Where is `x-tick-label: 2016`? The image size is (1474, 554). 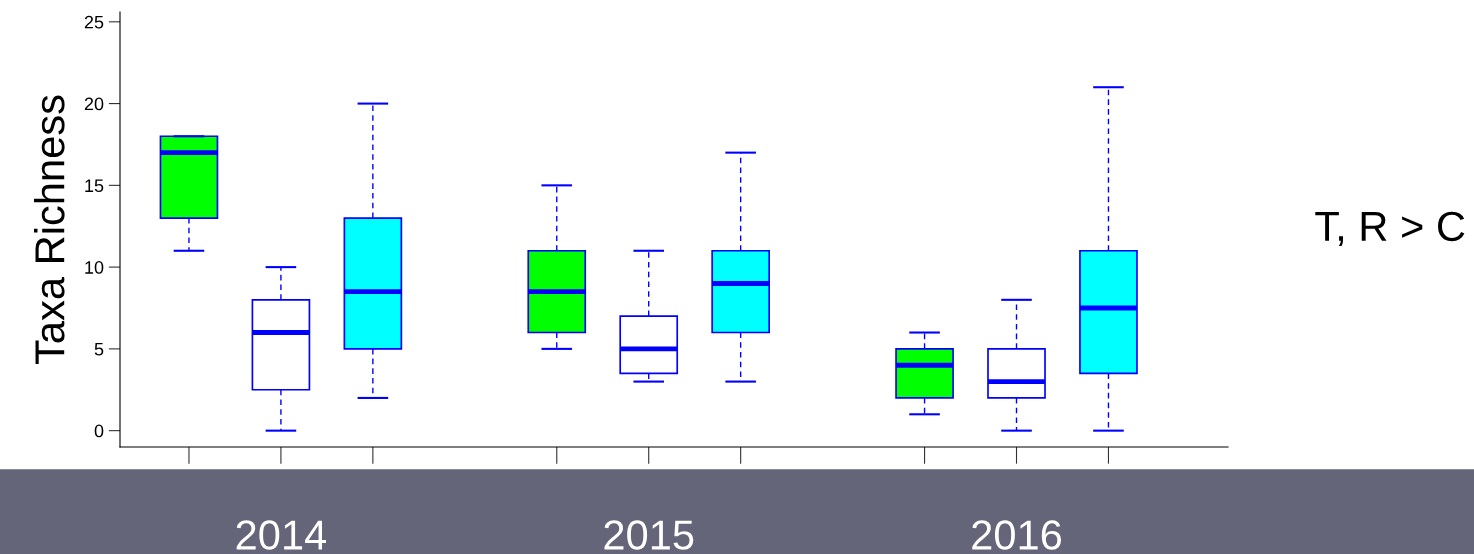 x-tick-label: 2016 is located at coordinates (1017, 535).